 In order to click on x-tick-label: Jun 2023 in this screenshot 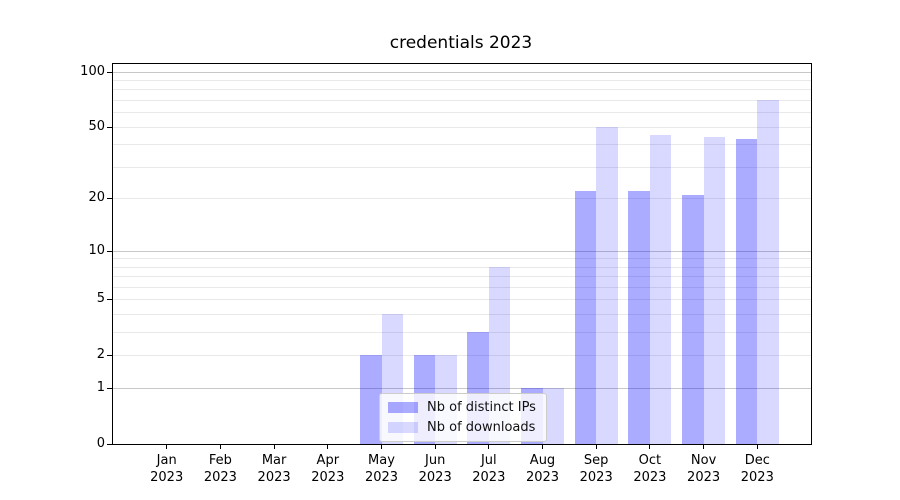, I will do `click(435, 469)`.